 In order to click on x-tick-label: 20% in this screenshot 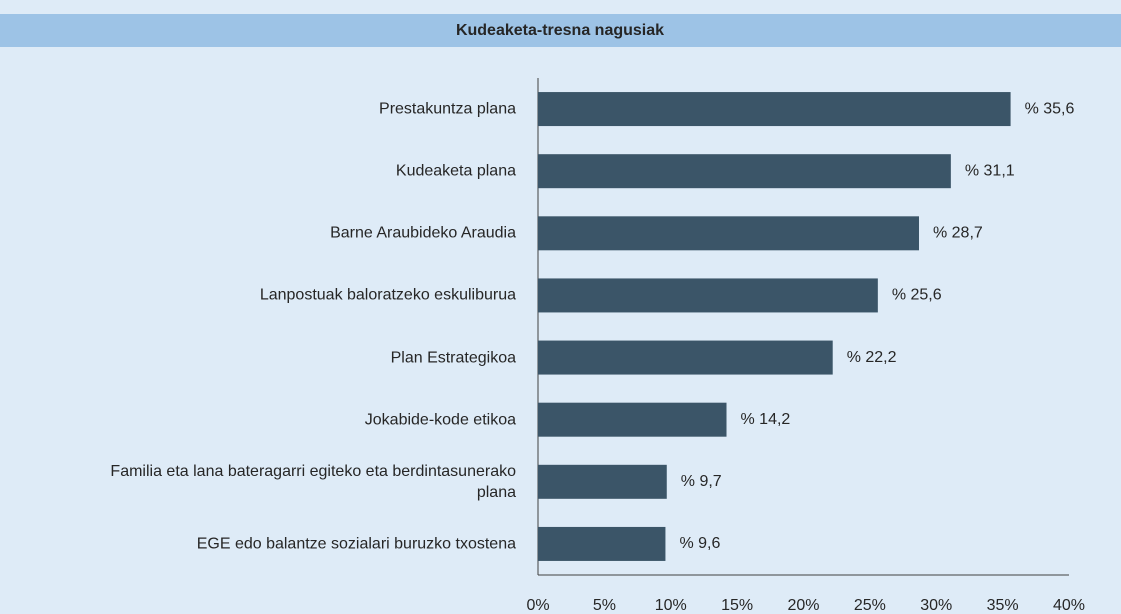, I will do `click(803, 605)`.